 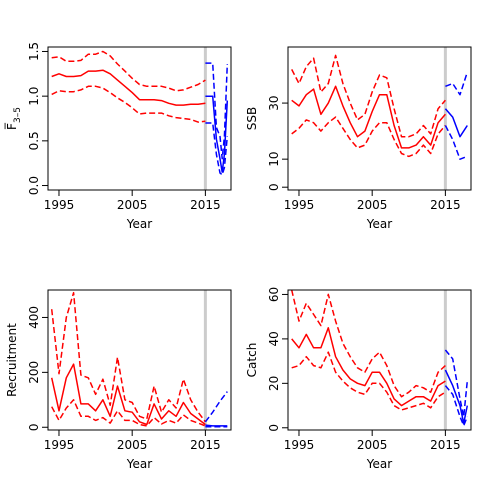 What do you see at coordinates (274, 102) in the screenshot?
I see `y-tick-label: 30` at bounding box center [274, 102].